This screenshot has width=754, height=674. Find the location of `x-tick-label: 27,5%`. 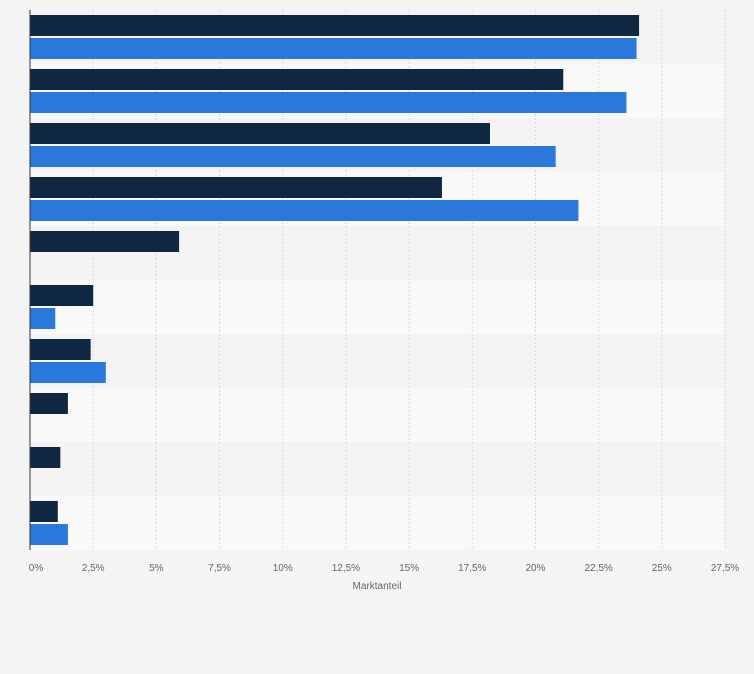

x-tick-label: 27,5% is located at coordinates (725, 568).